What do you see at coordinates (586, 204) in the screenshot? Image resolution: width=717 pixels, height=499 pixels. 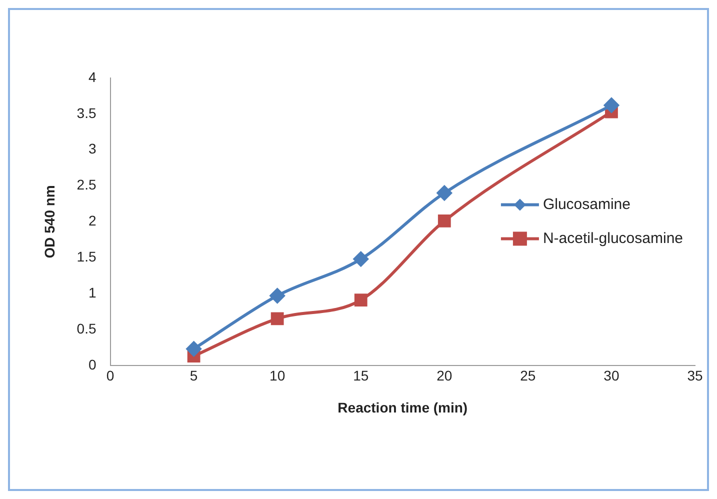 I see `legend-label: Glucosamine` at bounding box center [586, 204].